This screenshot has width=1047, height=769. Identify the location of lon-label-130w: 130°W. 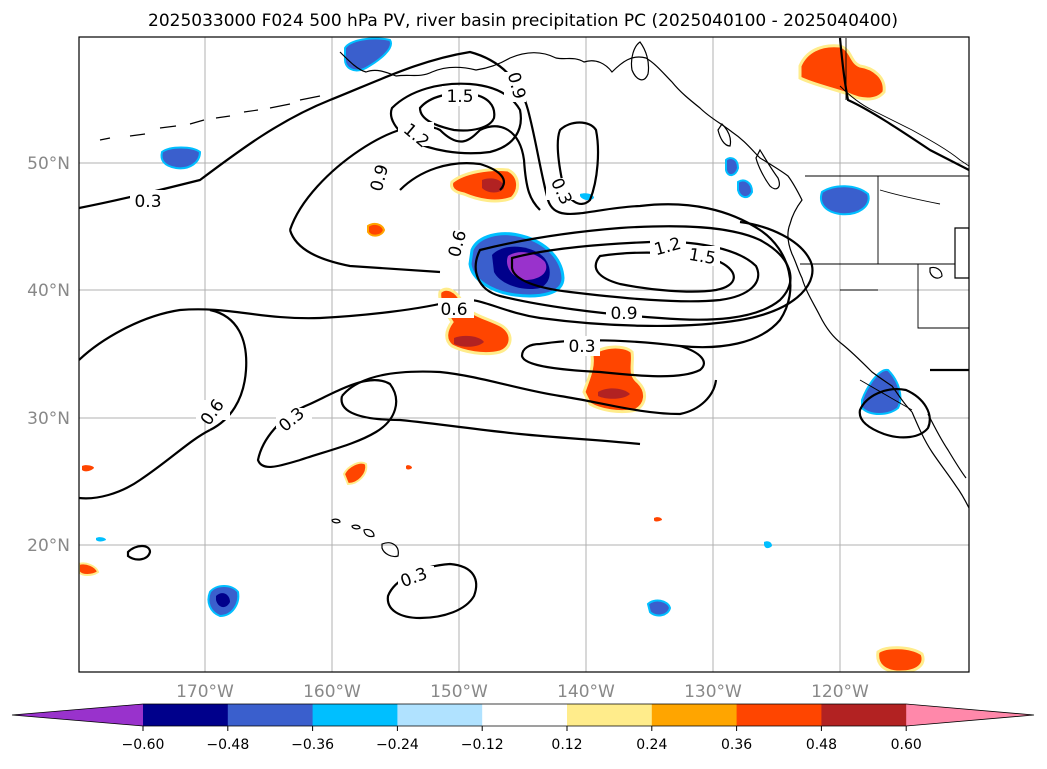
(713, 692).